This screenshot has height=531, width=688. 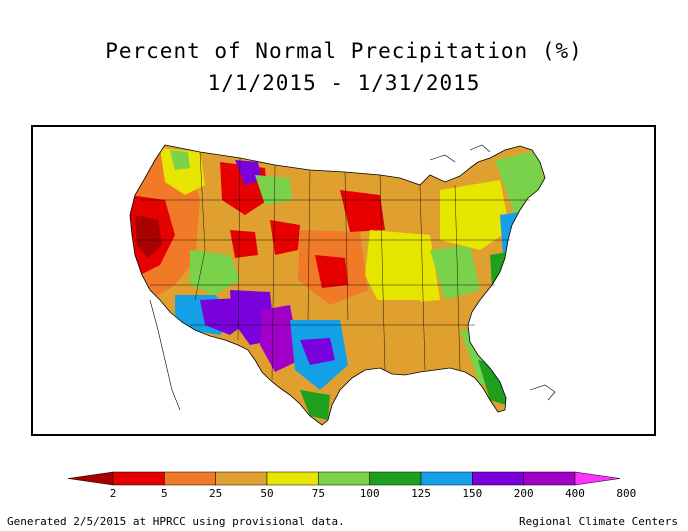 I want to click on region-south-texas-wet, so click(x=315, y=405).